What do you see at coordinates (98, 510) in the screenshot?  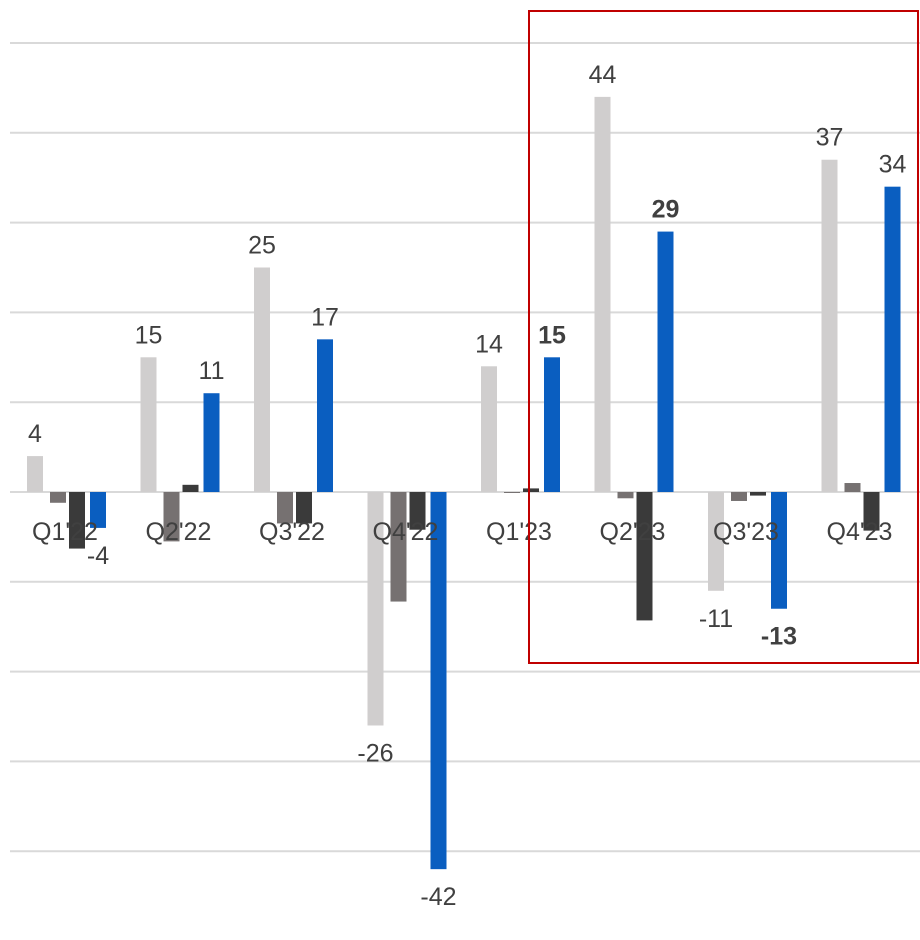 I see `bar-Q122-s4` at bounding box center [98, 510].